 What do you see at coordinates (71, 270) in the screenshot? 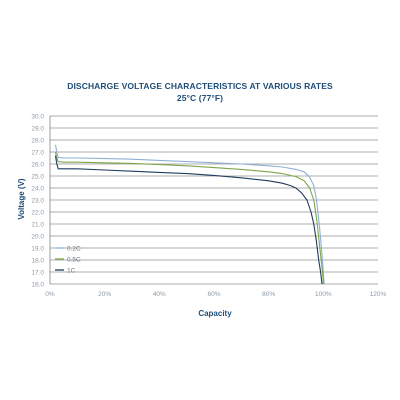
I see `legend-label: 1C` at bounding box center [71, 270].